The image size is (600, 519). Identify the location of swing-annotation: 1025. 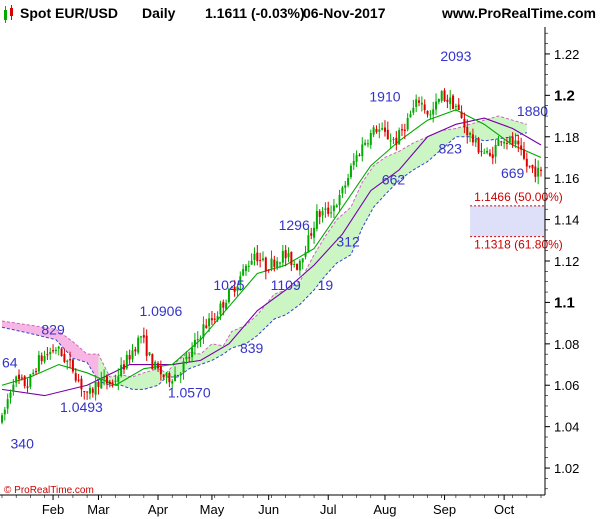
(228, 285).